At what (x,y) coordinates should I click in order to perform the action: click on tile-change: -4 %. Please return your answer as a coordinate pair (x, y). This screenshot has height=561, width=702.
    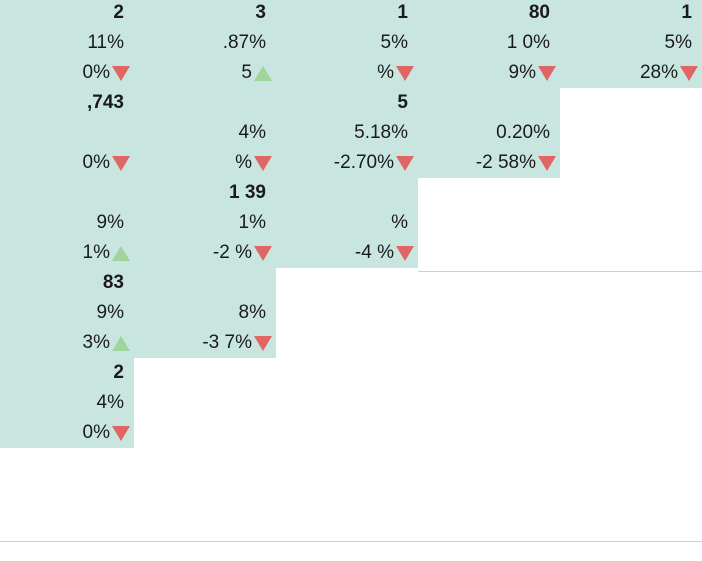
    Looking at the image, I should click on (384, 253).